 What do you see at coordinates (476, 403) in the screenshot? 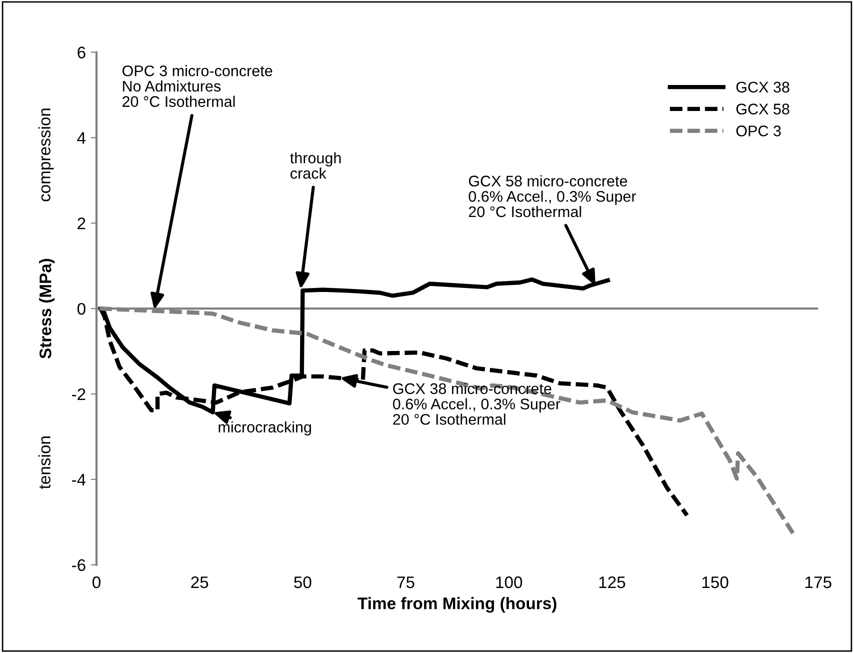
I see `annotation: GCX 38 micro-concrete 0.6% Accel., 0.3% Super 20 °C Isothermal` at bounding box center [476, 403].